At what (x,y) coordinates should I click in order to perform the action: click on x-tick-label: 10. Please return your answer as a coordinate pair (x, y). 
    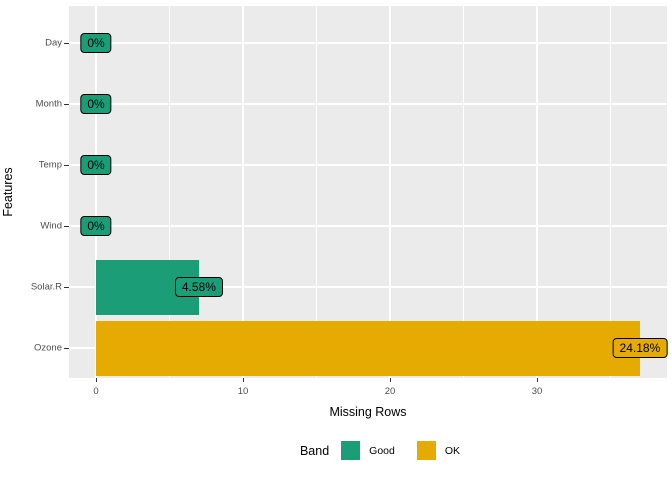
    Looking at the image, I should click on (243, 391).